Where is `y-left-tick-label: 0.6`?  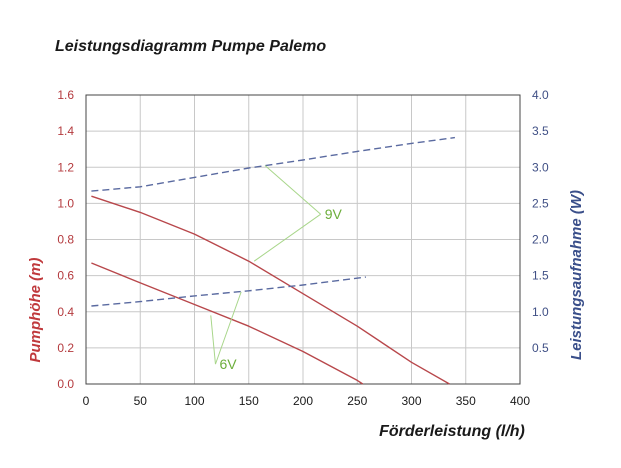 y-left-tick-label: 0.6 is located at coordinates (65, 276).